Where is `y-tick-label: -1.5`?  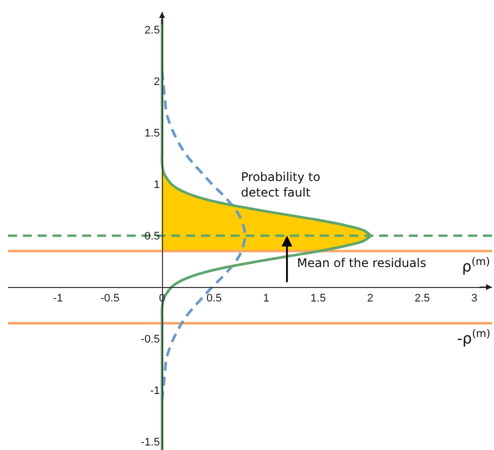
y-tick-label: -1.5 is located at coordinates (150, 442).